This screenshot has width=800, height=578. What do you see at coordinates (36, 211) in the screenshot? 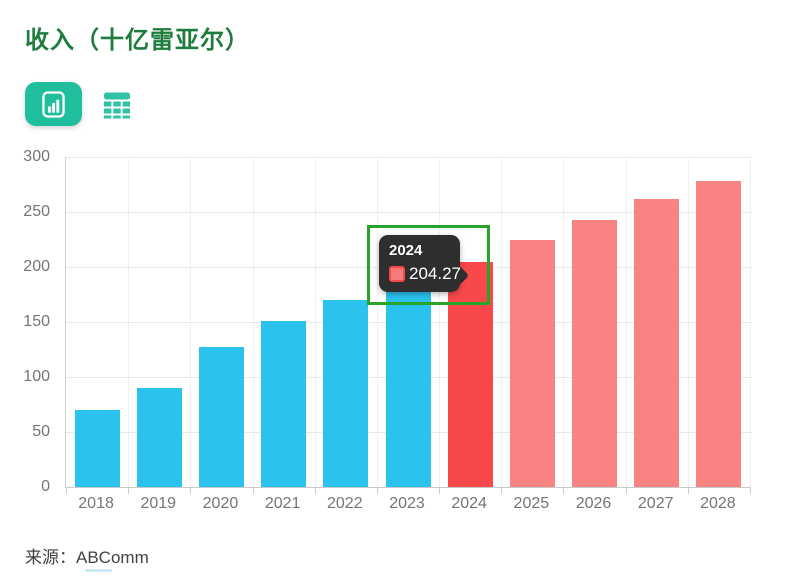
I see `y-tick-label-250: 250` at bounding box center [36, 211].